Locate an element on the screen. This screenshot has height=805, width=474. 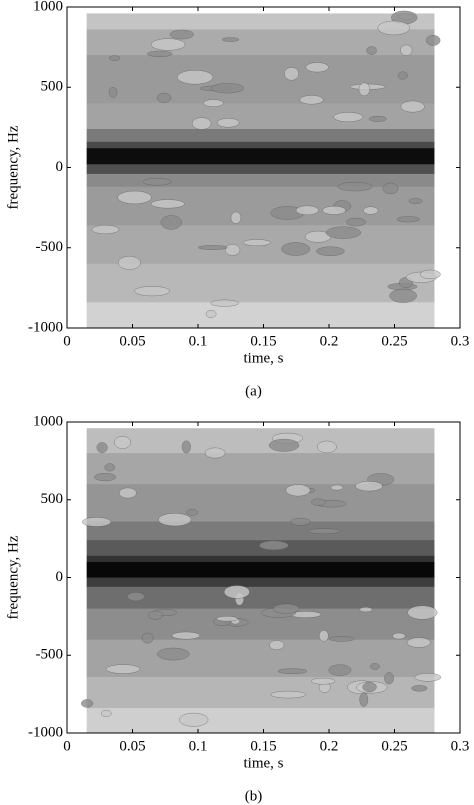
y-tick-label: 1000 is located at coordinates (48, 421).